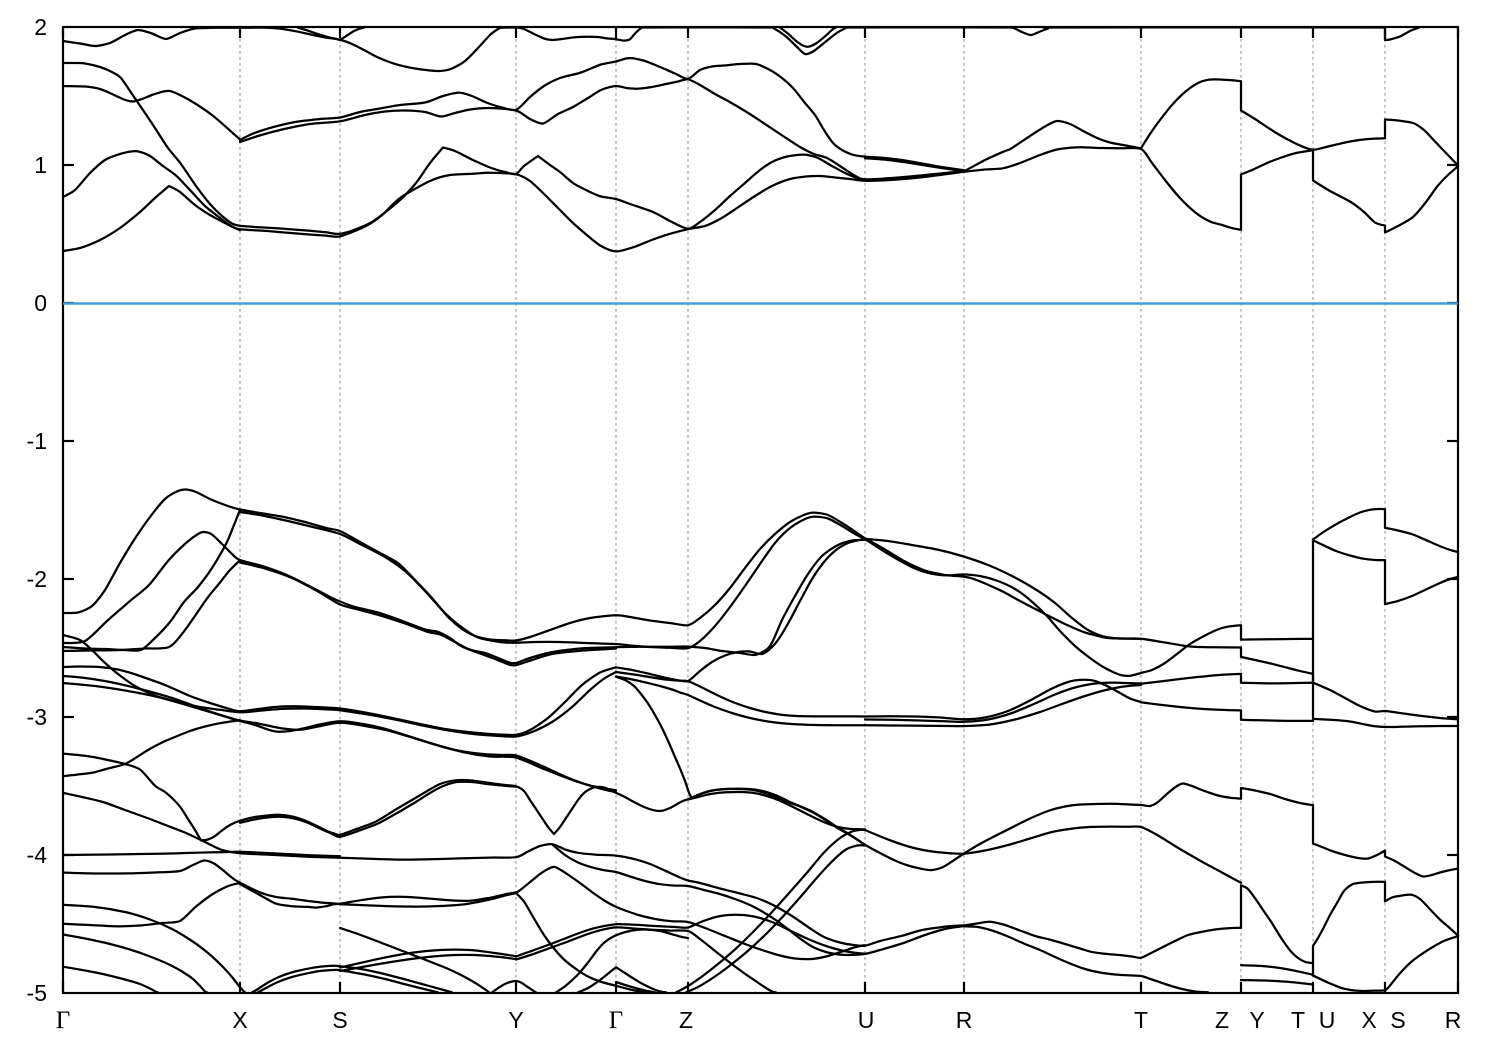  What do you see at coordinates (37, 579) in the screenshot?
I see `svg-text: -2` at bounding box center [37, 579].